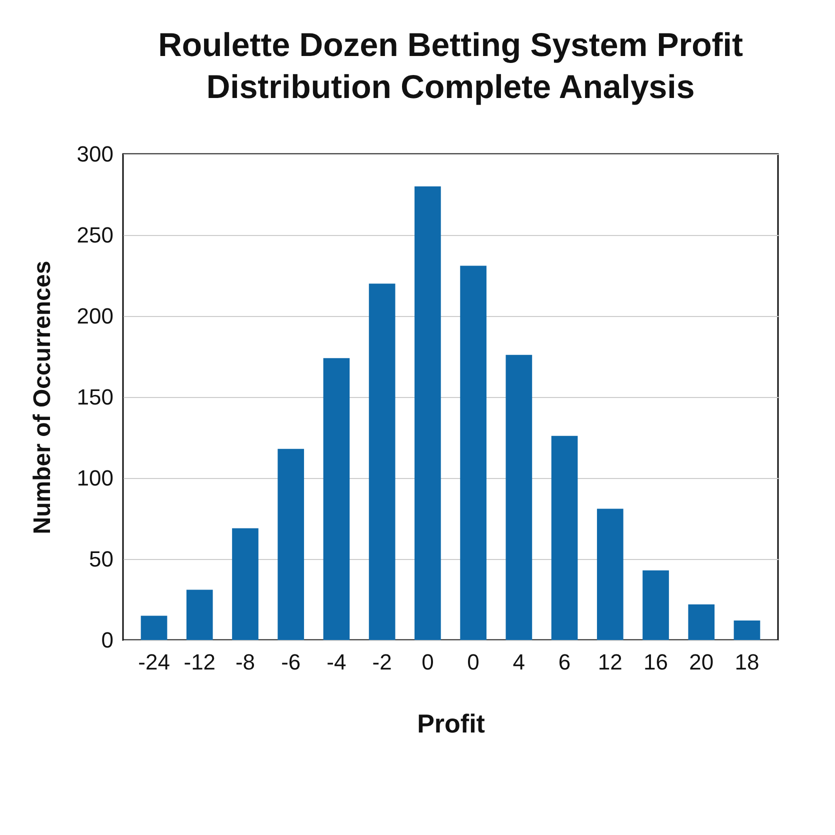 The height and width of the screenshot is (835, 835). What do you see at coordinates (701, 662) in the screenshot?
I see `x-tick-label: 20` at bounding box center [701, 662].